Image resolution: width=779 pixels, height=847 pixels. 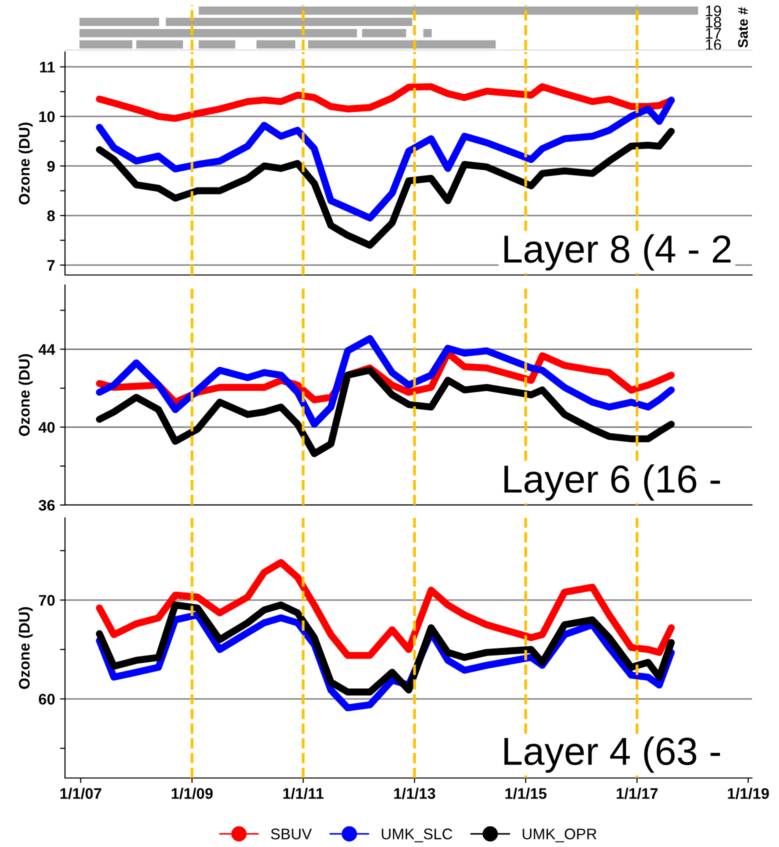 What do you see at coordinates (192, 794) in the screenshot?
I see `x-tick-label: 1/1/09` at bounding box center [192, 794].